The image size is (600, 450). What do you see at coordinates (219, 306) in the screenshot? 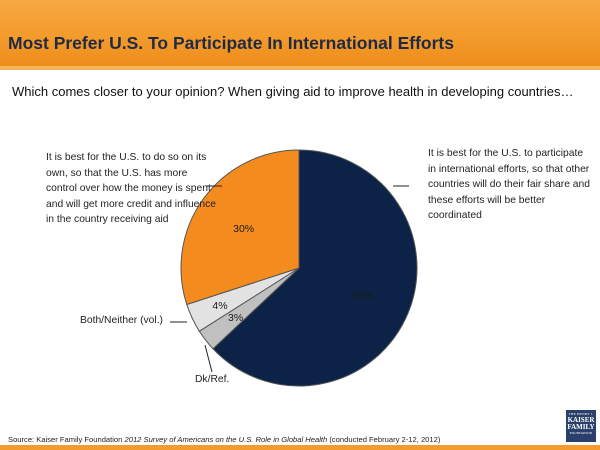
I see `pct-label-both-neither: 4%` at bounding box center [219, 306].